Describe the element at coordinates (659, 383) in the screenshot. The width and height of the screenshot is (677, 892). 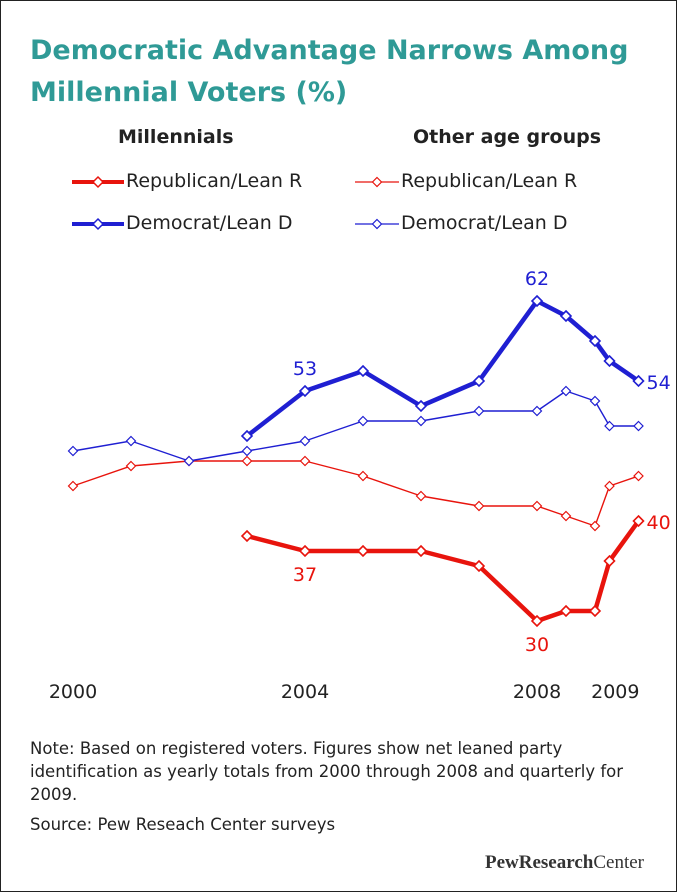
I see `data-label: 54` at that location.